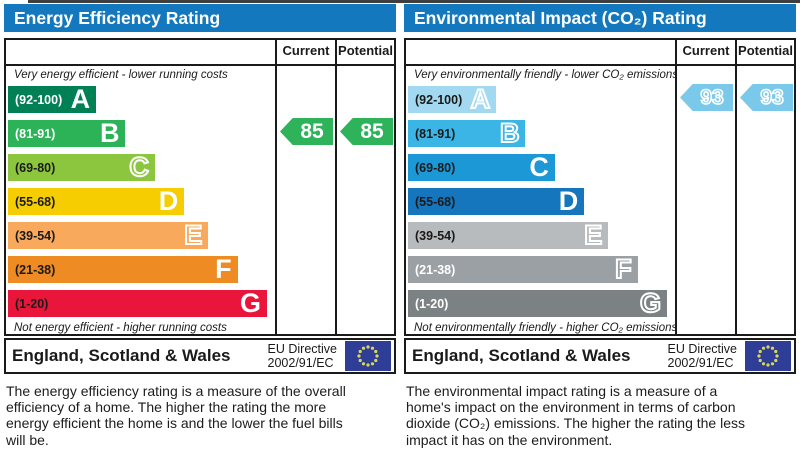  I want to click on potential-rating-arrow: 85, so click(366, 131).